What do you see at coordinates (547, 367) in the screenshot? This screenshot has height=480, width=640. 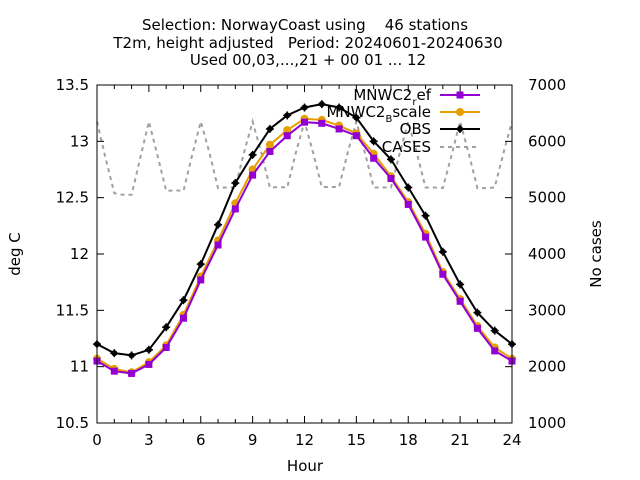 I see `y2-tick-label: 2000` at bounding box center [547, 367].